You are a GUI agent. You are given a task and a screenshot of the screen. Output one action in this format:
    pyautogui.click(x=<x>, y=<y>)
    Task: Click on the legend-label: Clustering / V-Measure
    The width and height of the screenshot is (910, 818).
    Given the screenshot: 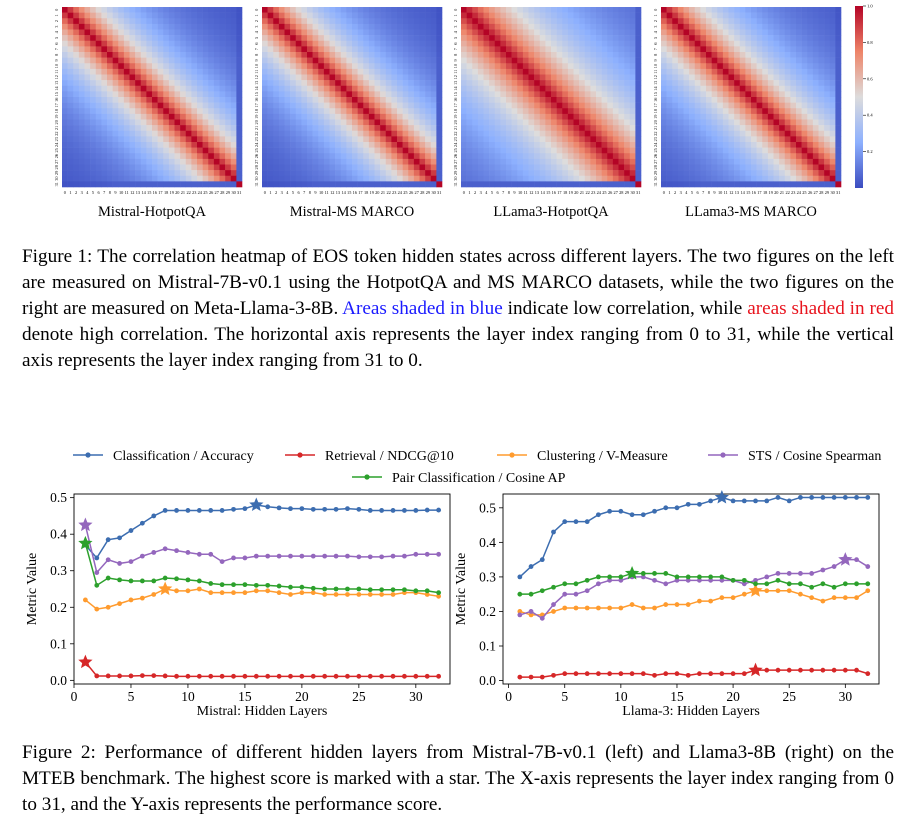 What is the action you would take?
    pyautogui.click(x=602, y=456)
    